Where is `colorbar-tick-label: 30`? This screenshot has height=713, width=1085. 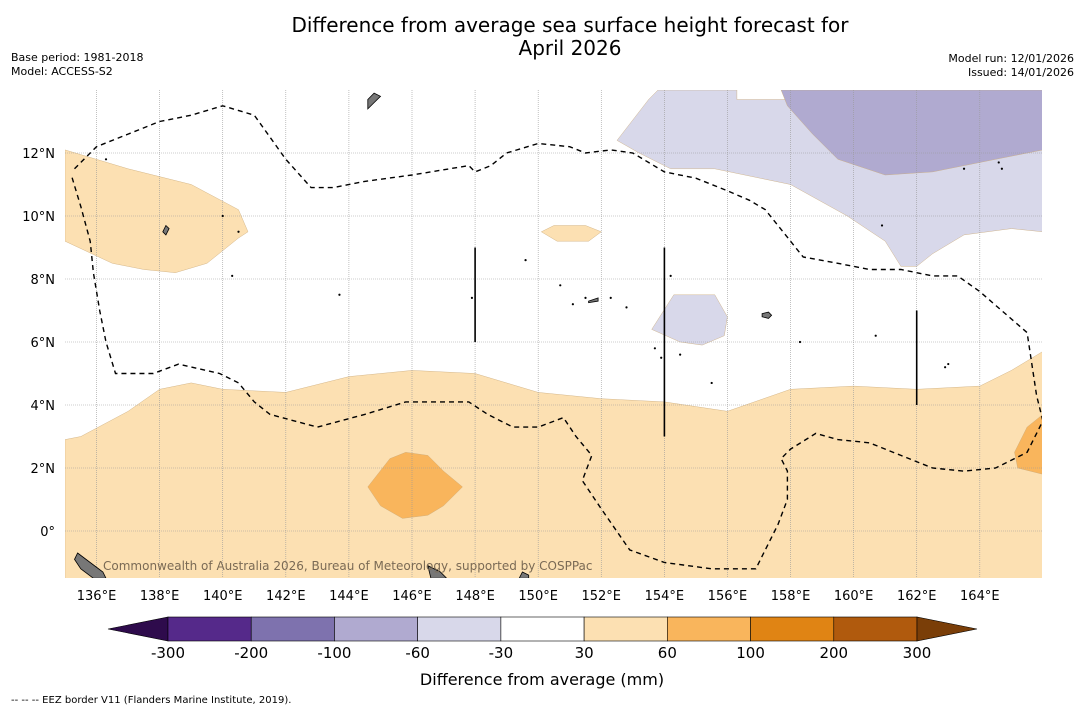 colorbar-tick-label: 30 is located at coordinates (584, 653).